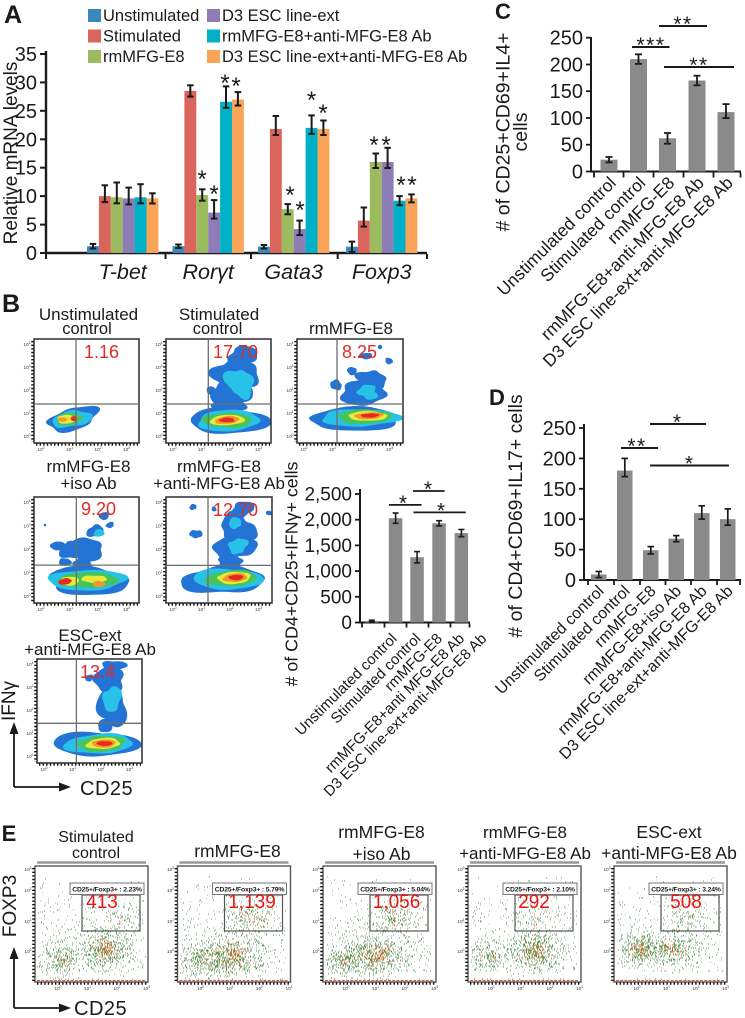  What do you see at coordinates (31, 226) in the screenshot?
I see `svg-text: 5` at bounding box center [31, 226].